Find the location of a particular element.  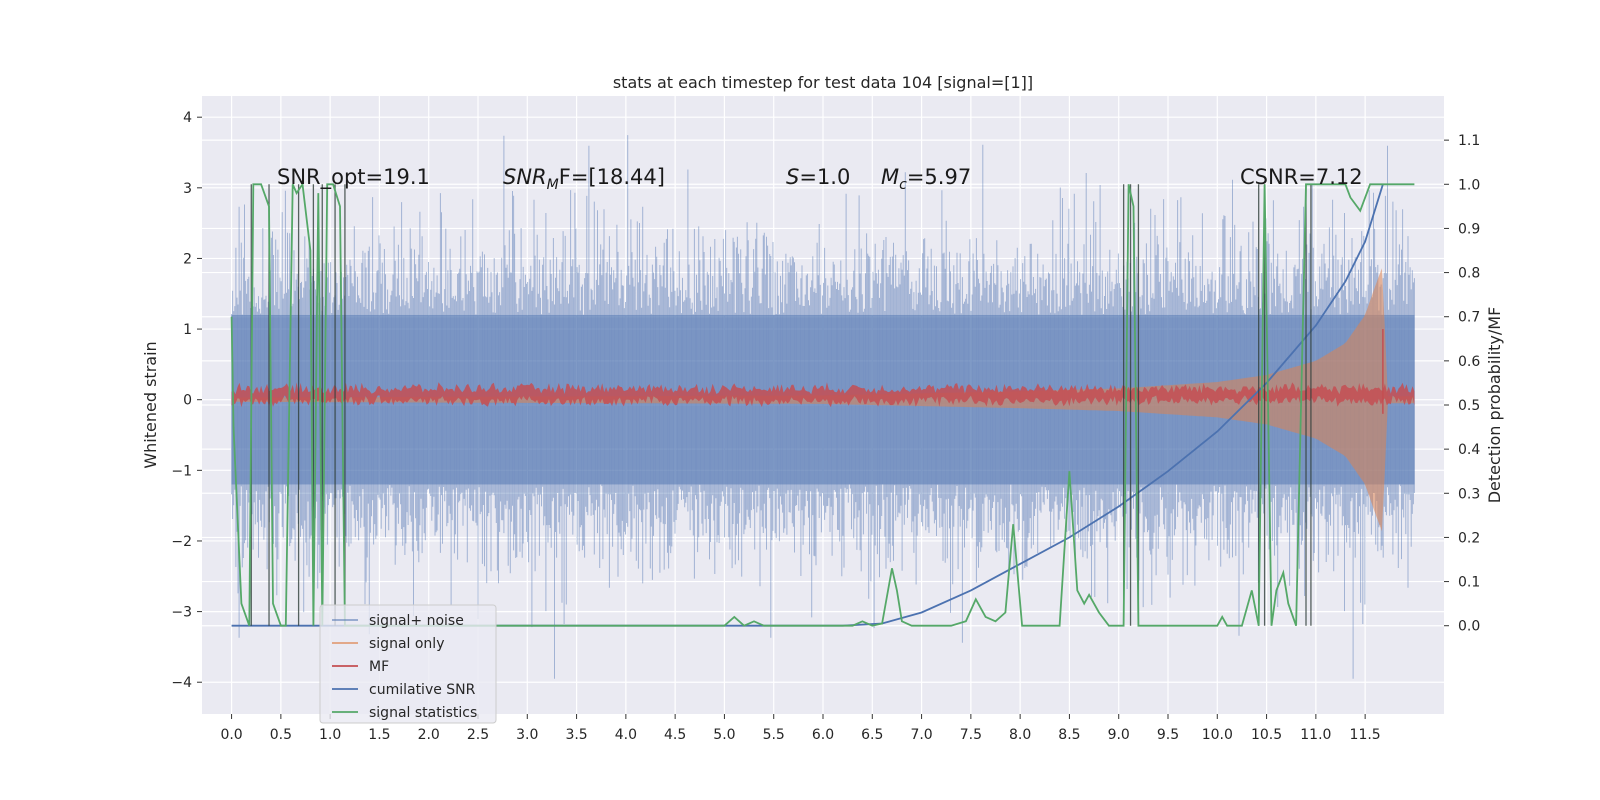

snr-mf-rest: F=[18.44] is located at coordinates (612, 177).